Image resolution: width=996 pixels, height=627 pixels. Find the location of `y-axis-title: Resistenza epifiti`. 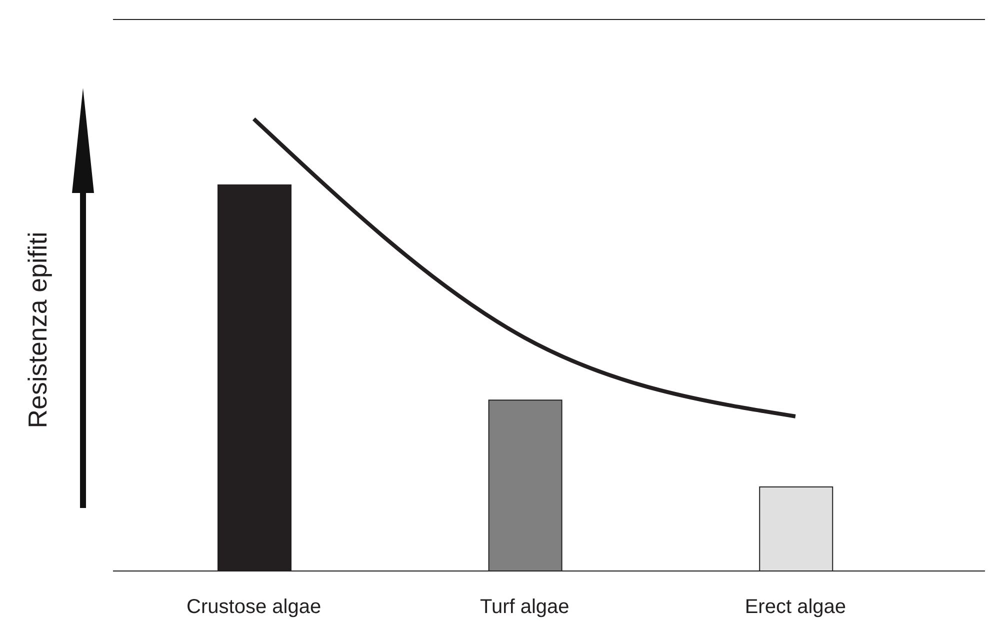

y-axis-title: Resistenza epifiti is located at coordinates (38, 330).